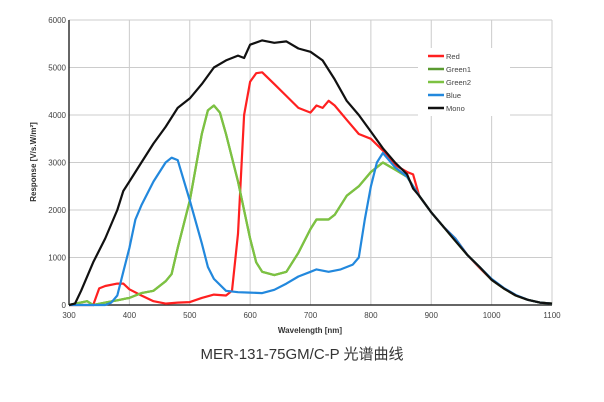  I want to click on x-axis-label: Wavelength [nm], so click(310, 330).